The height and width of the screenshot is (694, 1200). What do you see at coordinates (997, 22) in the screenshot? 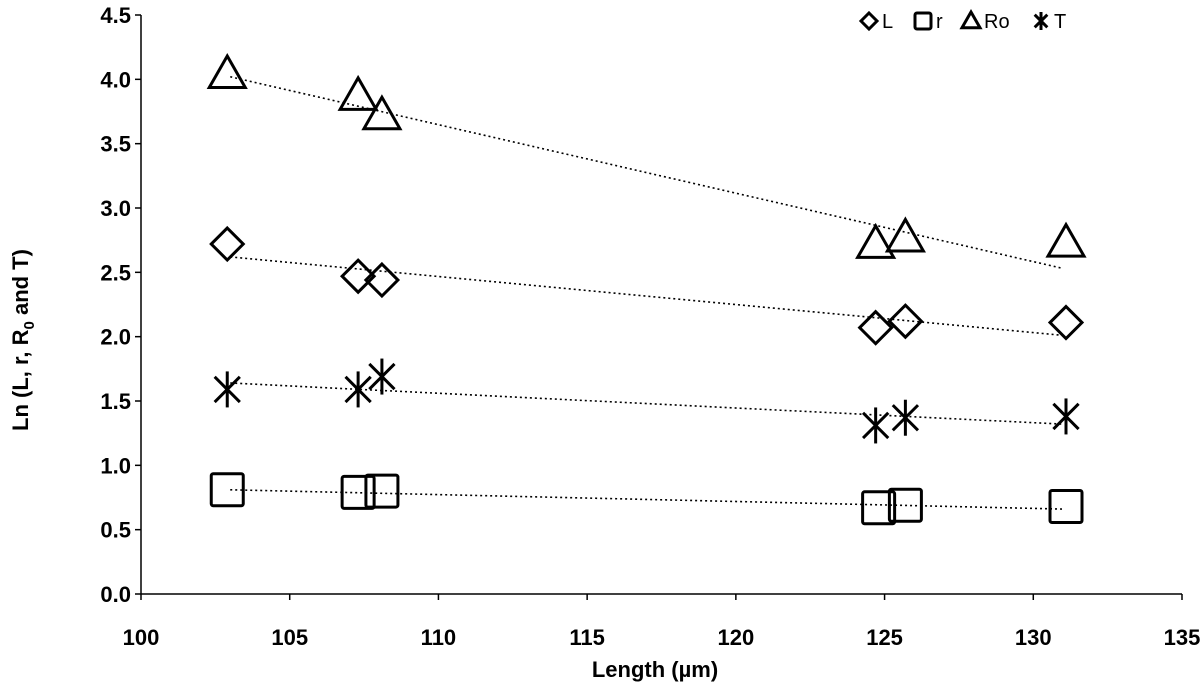
I see `legend-label-ro: Ro` at bounding box center [997, 22].